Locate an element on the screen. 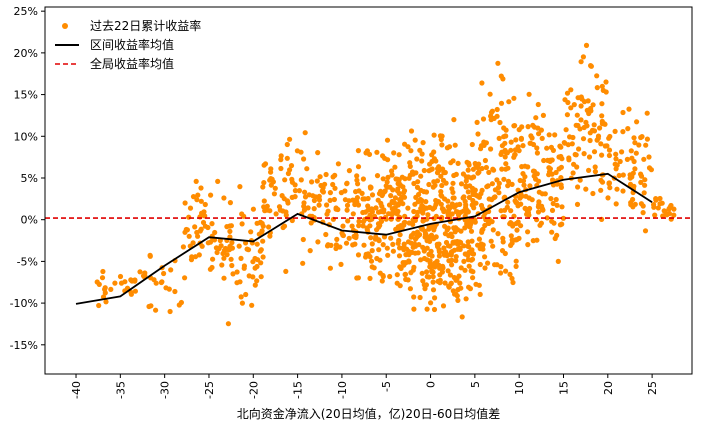 The image size is (705, 426). x-tick-label: 5 is located at coordinates (475, 384).